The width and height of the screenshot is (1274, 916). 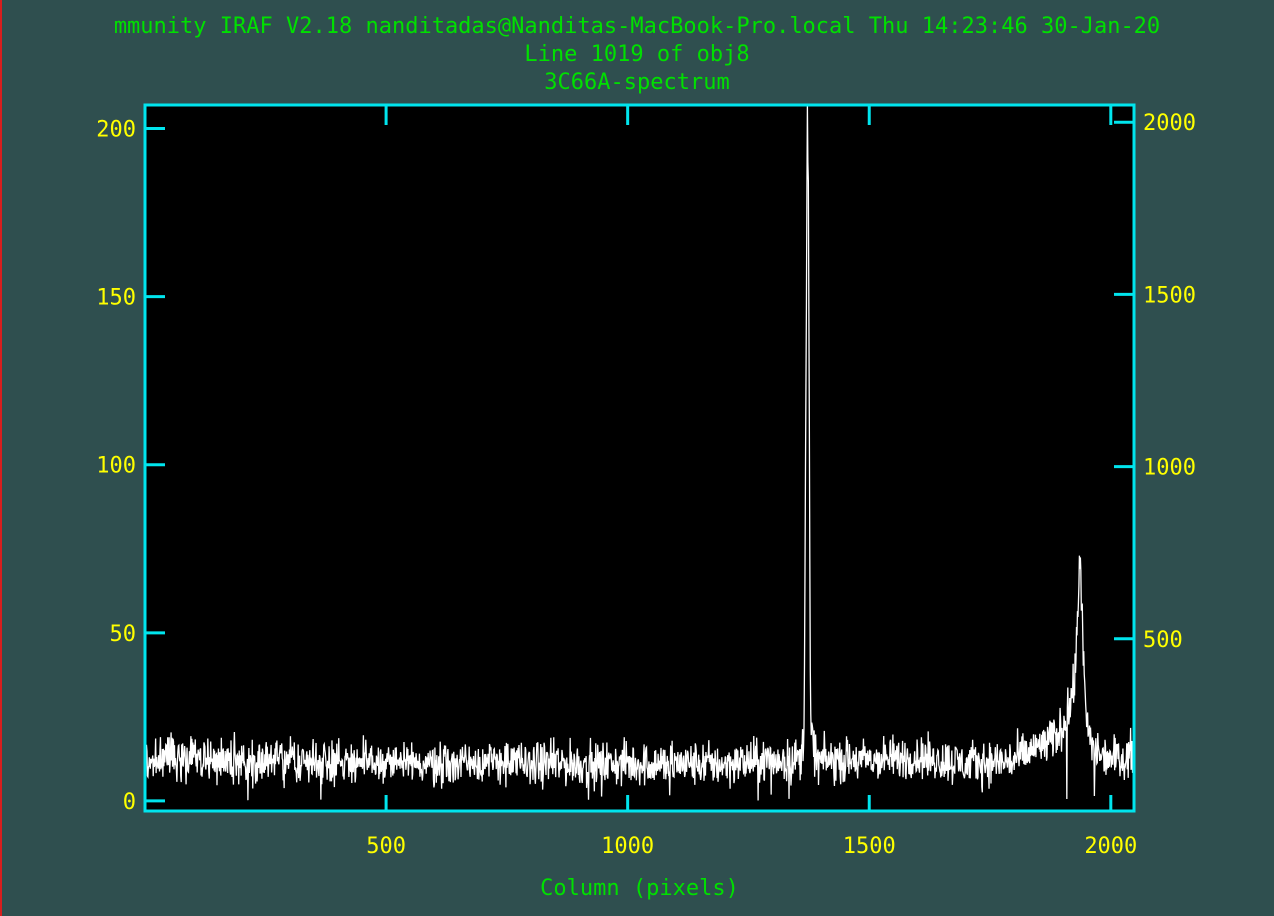 I want to click on y-tick-label-200: 200, so click(x=116, y=130).